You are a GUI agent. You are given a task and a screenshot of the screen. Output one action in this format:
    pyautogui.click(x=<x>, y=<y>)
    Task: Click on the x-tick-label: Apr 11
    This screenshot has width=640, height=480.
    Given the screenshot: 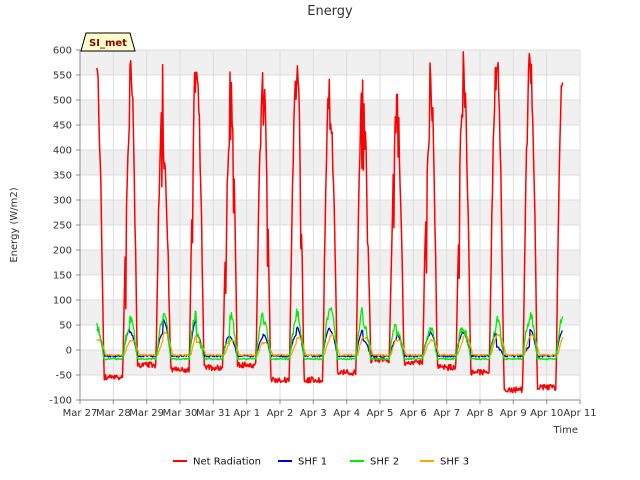 What is the action you would take?
    pyautogui.click(x=579, y=413)
    